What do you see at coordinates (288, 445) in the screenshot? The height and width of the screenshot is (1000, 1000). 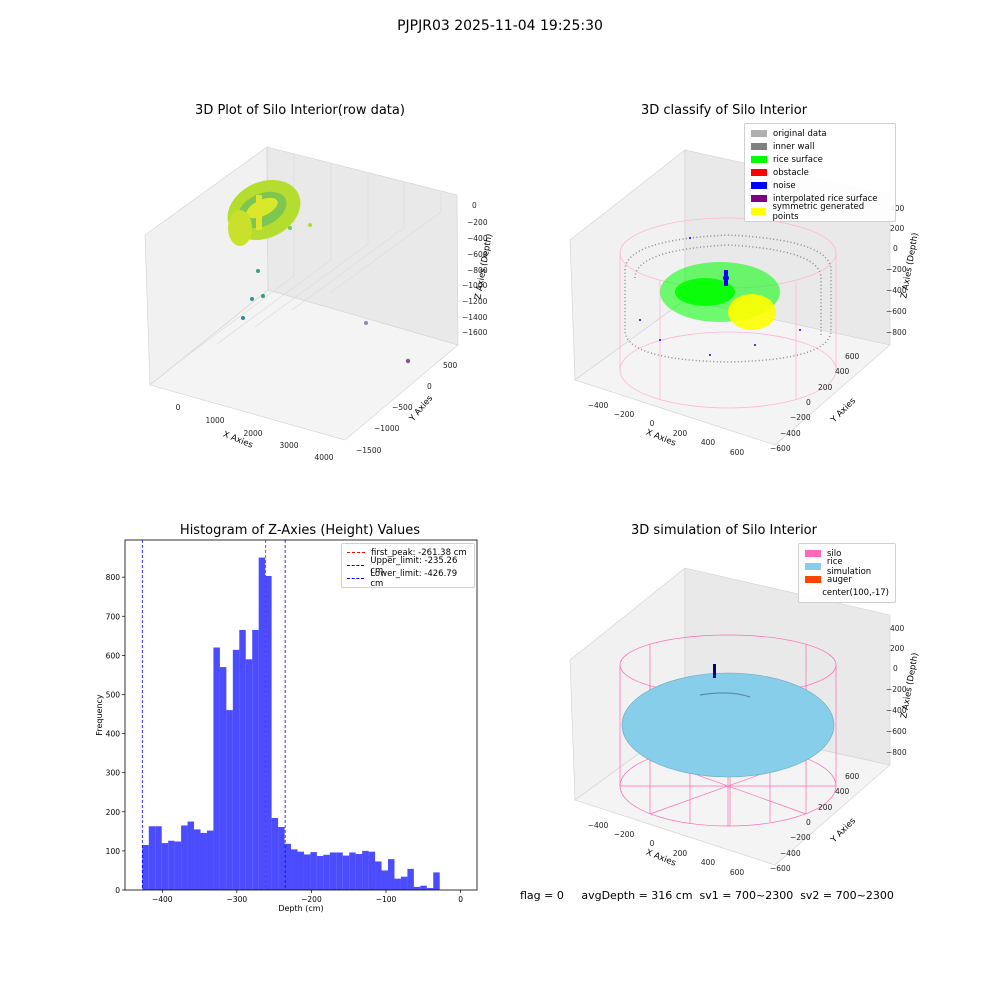 I see `raw-xtick: 3000` at bounding box center [288, 445].